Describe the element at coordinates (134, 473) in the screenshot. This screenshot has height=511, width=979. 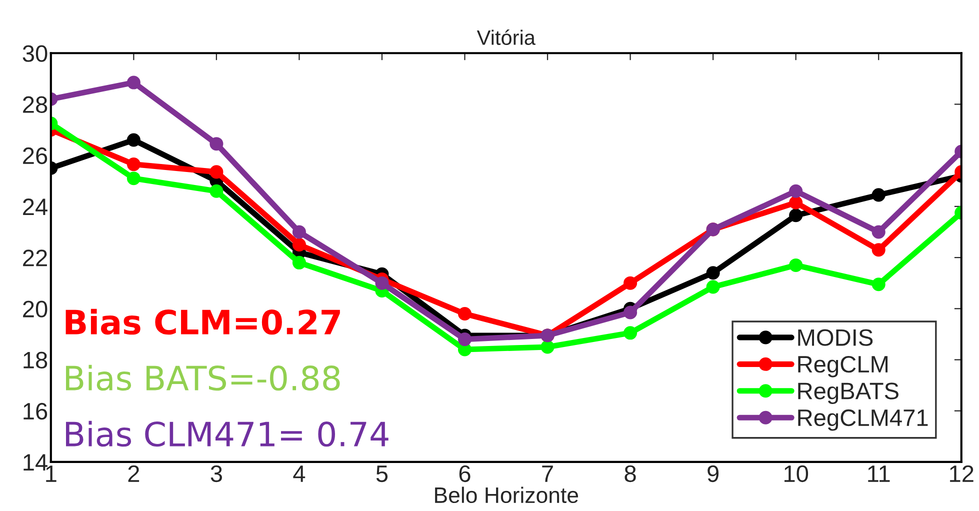
I see `x-tick-label: 2` at that location.